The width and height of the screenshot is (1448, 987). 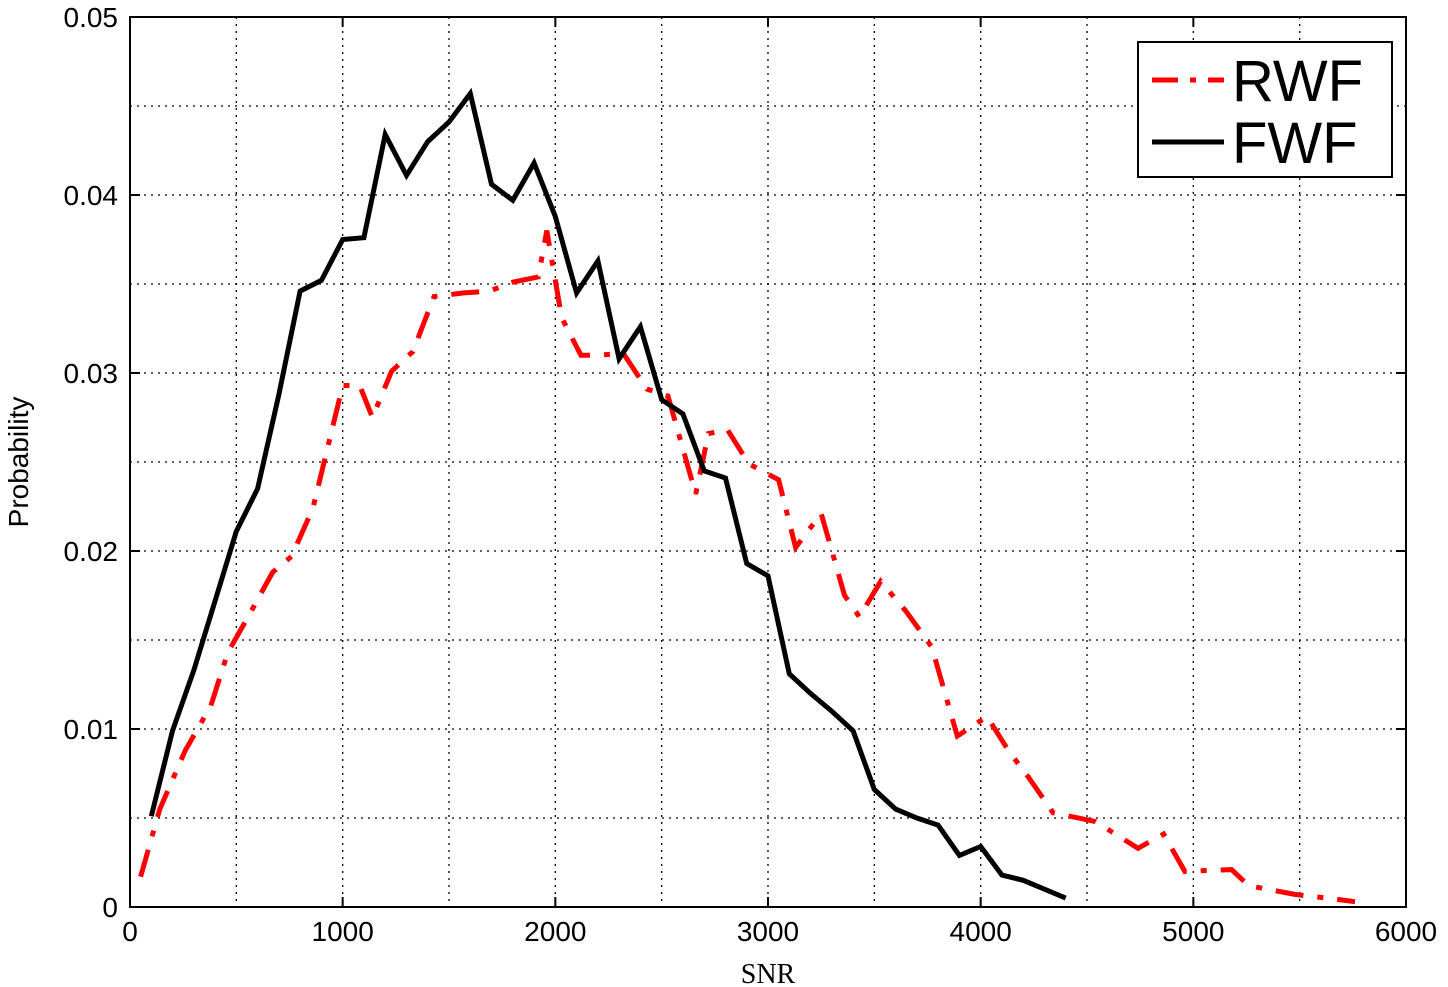 What do you see at coordinates (91, 551) in the screenshot?
I see `y-tick-label: 0.02` at bounding box center [91, 551].